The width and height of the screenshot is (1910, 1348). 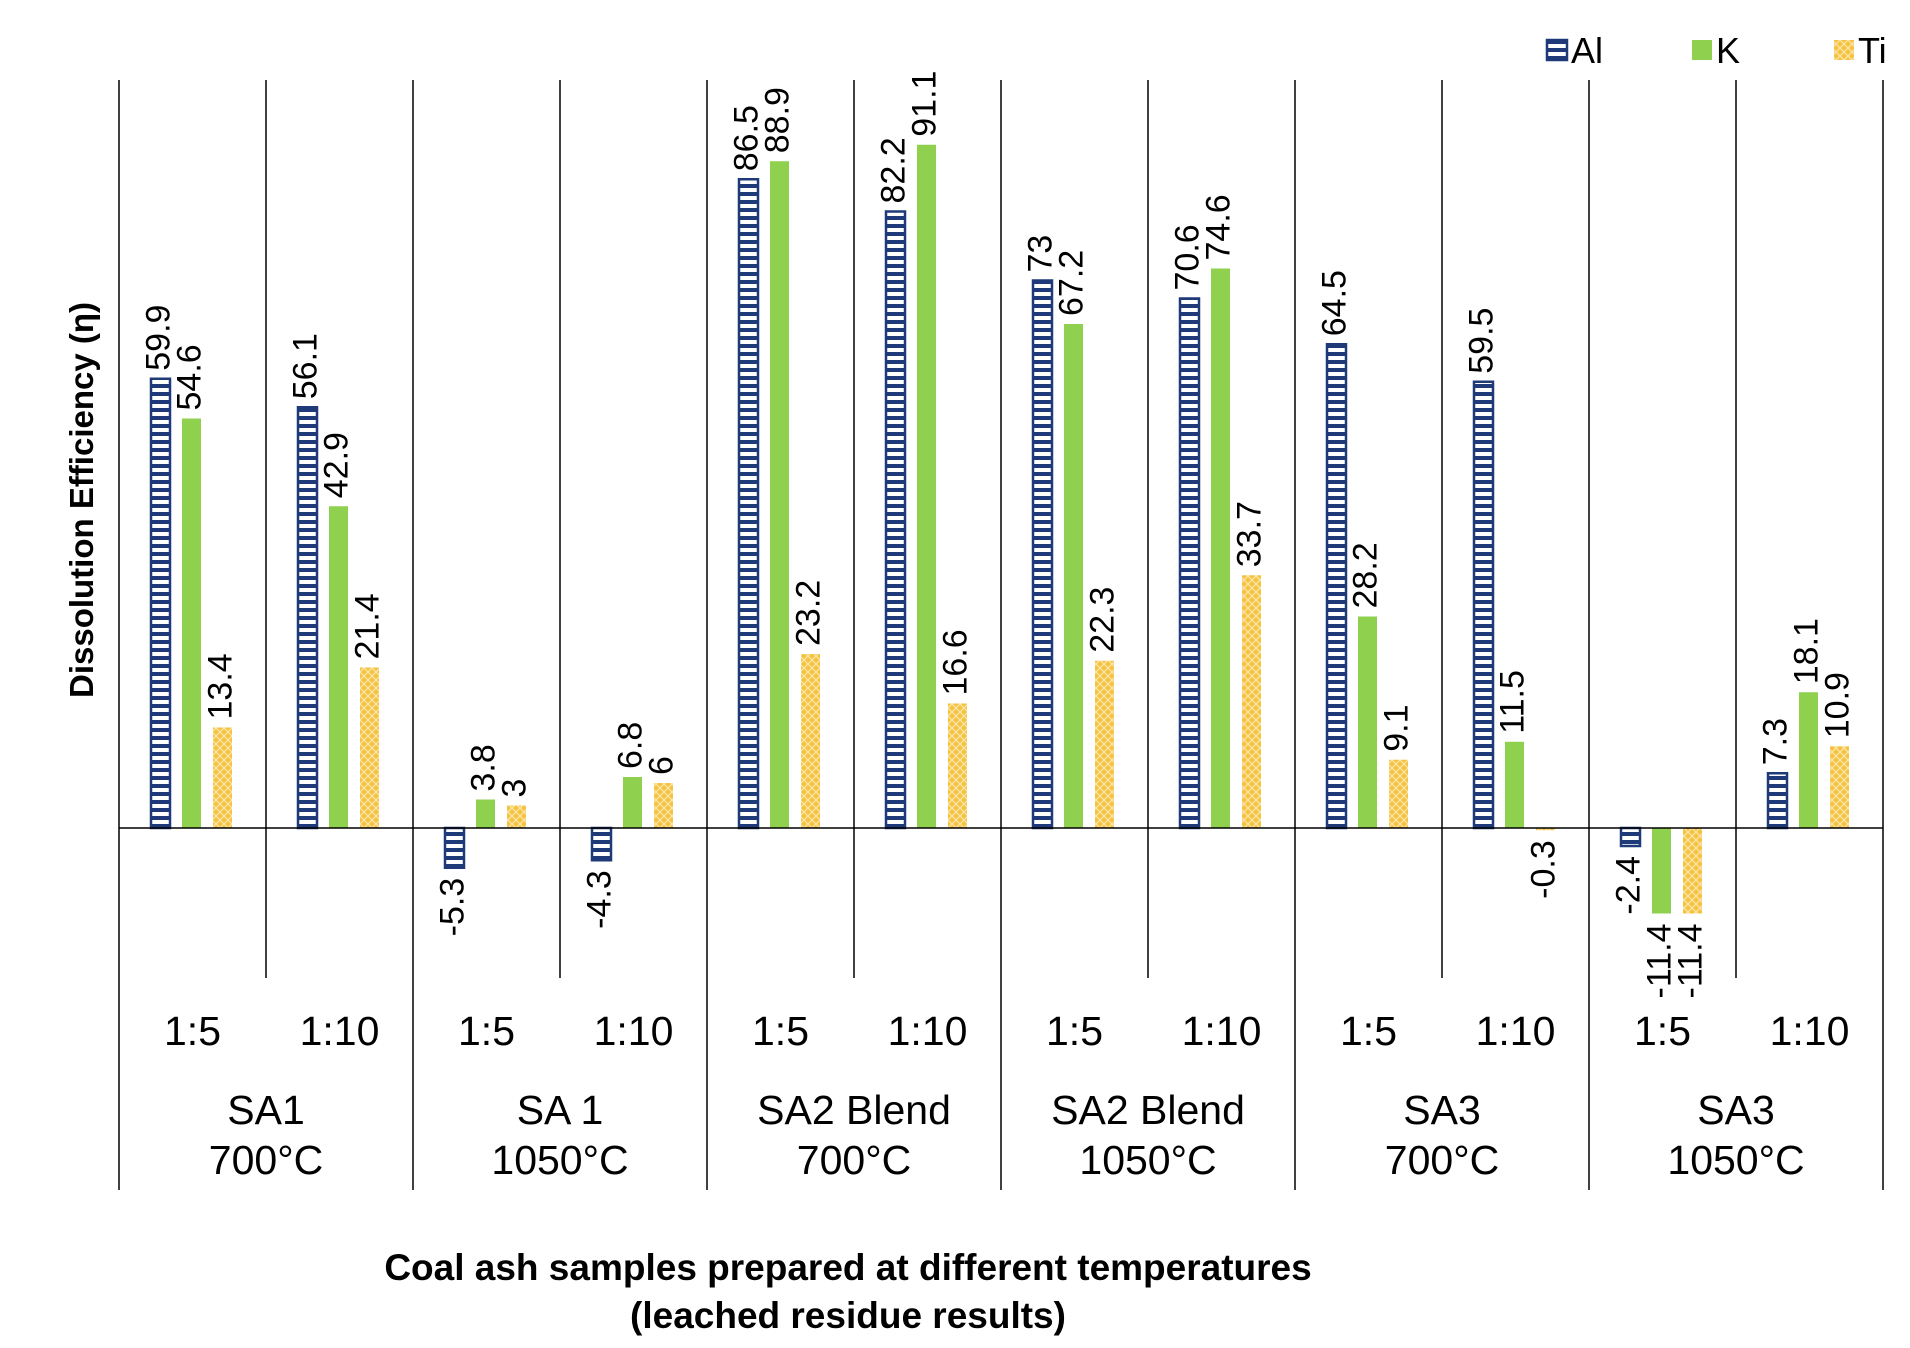 I want to click on data-label-ti: -0.3, so click(x=1544, y=869).